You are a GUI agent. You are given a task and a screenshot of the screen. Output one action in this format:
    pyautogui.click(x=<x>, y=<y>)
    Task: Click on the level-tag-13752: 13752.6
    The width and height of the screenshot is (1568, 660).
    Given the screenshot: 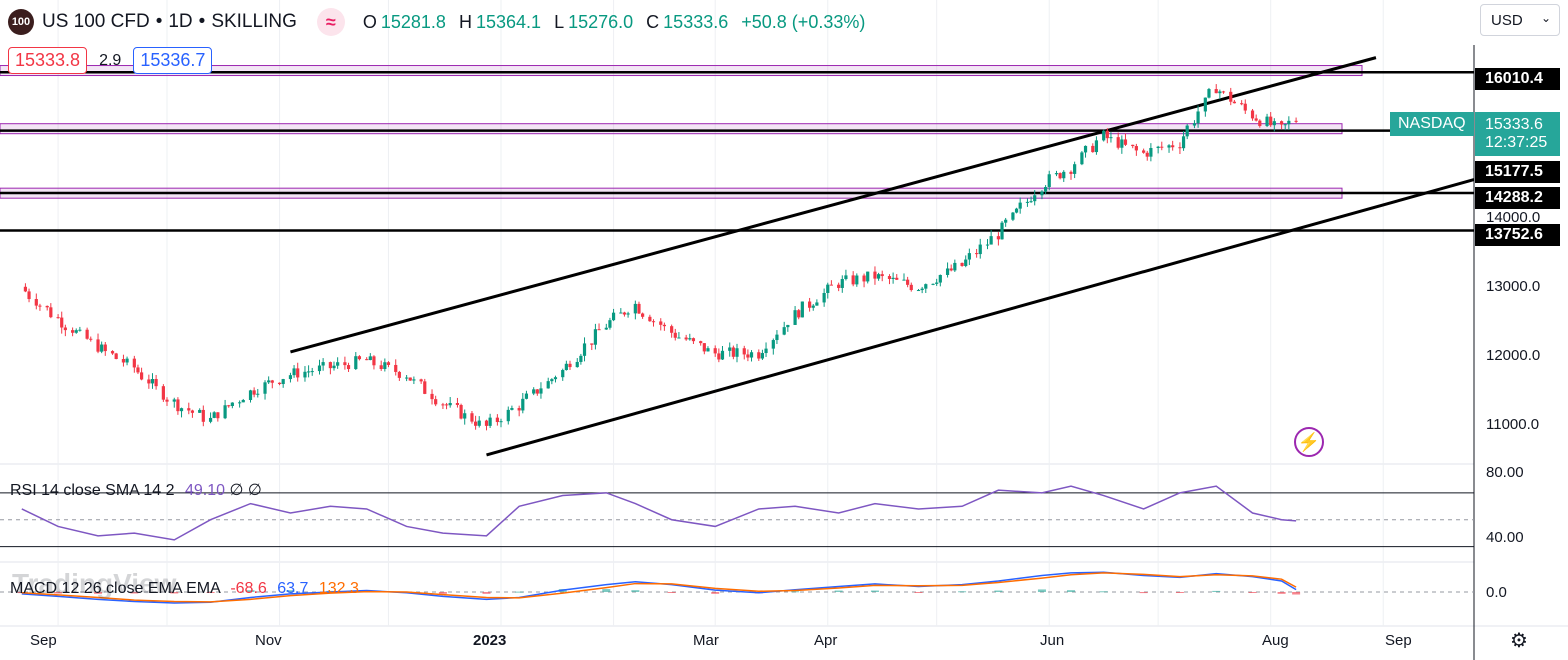 What is the action you would take?
    pyautogui.click(x=1517, y=235)
    